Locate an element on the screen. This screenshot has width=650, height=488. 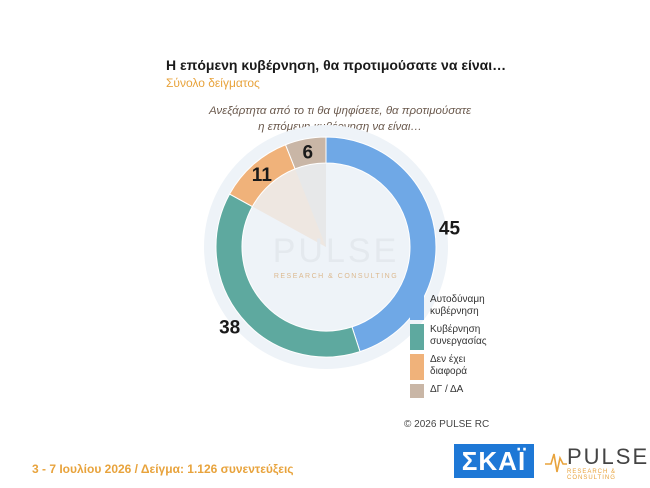
legend-item: Αυτοδύναμη κυβέρνηση is located at coordinates (453, 307).